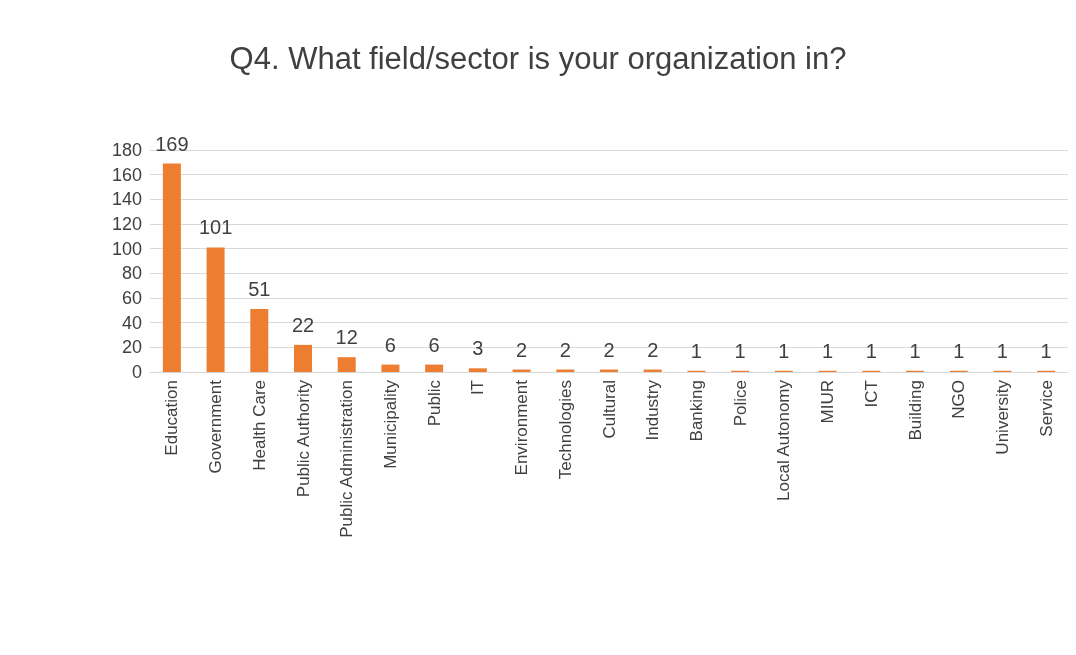 The width and height of the screenshot is (1076, 655). Describe the element at coordinates (478, 348) in the screenshot. I see `data-label: 3` at that location.